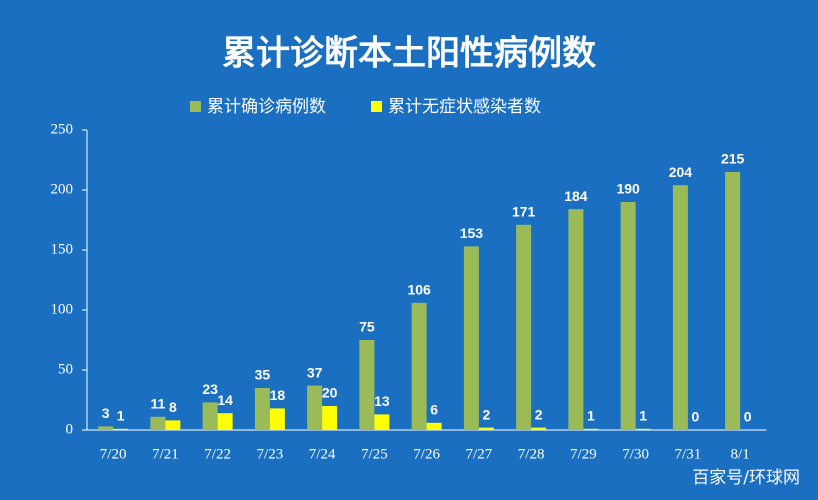 The width and height of the screenshot is (818, 500). What do you see at coordinates (628, 189) in the screenshot?
I see `value-label: 190` at bounding box center [628, 189].